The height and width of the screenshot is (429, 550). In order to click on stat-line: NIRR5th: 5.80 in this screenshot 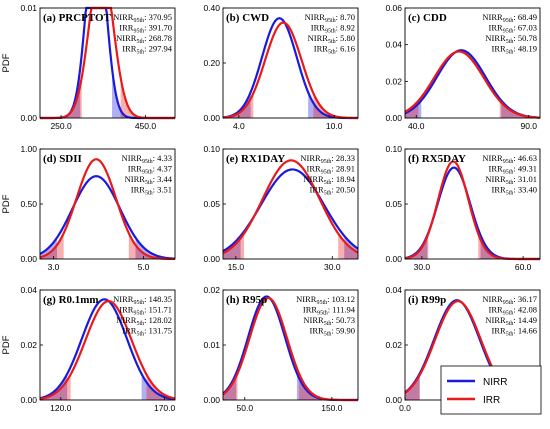, I will do `click(331, 39)`.